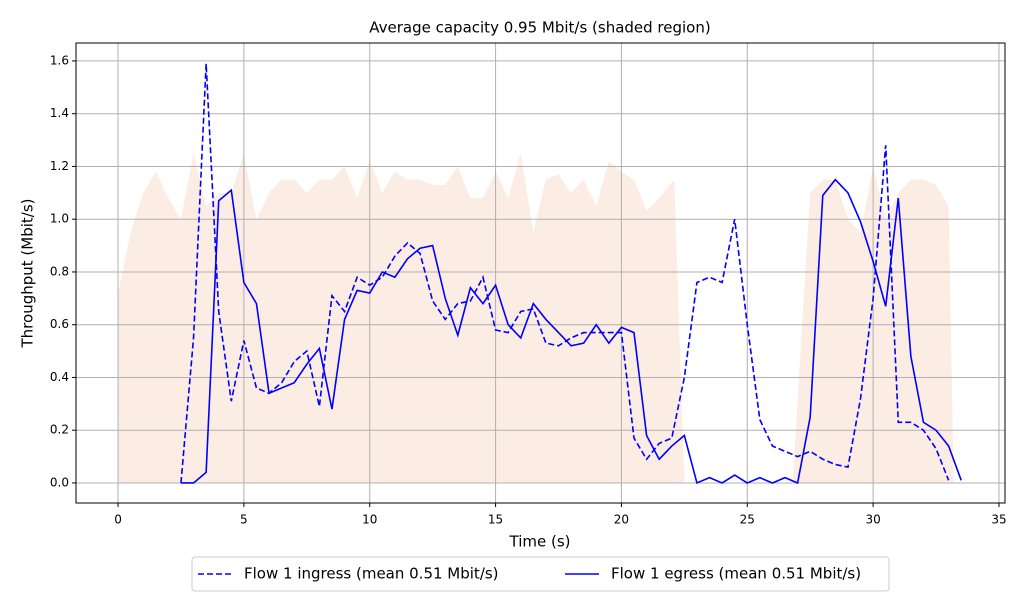 Image resolution: width=1029 pixels, height=610 pixels. I want to click on x-tick-label: 25, so click(747, 520).